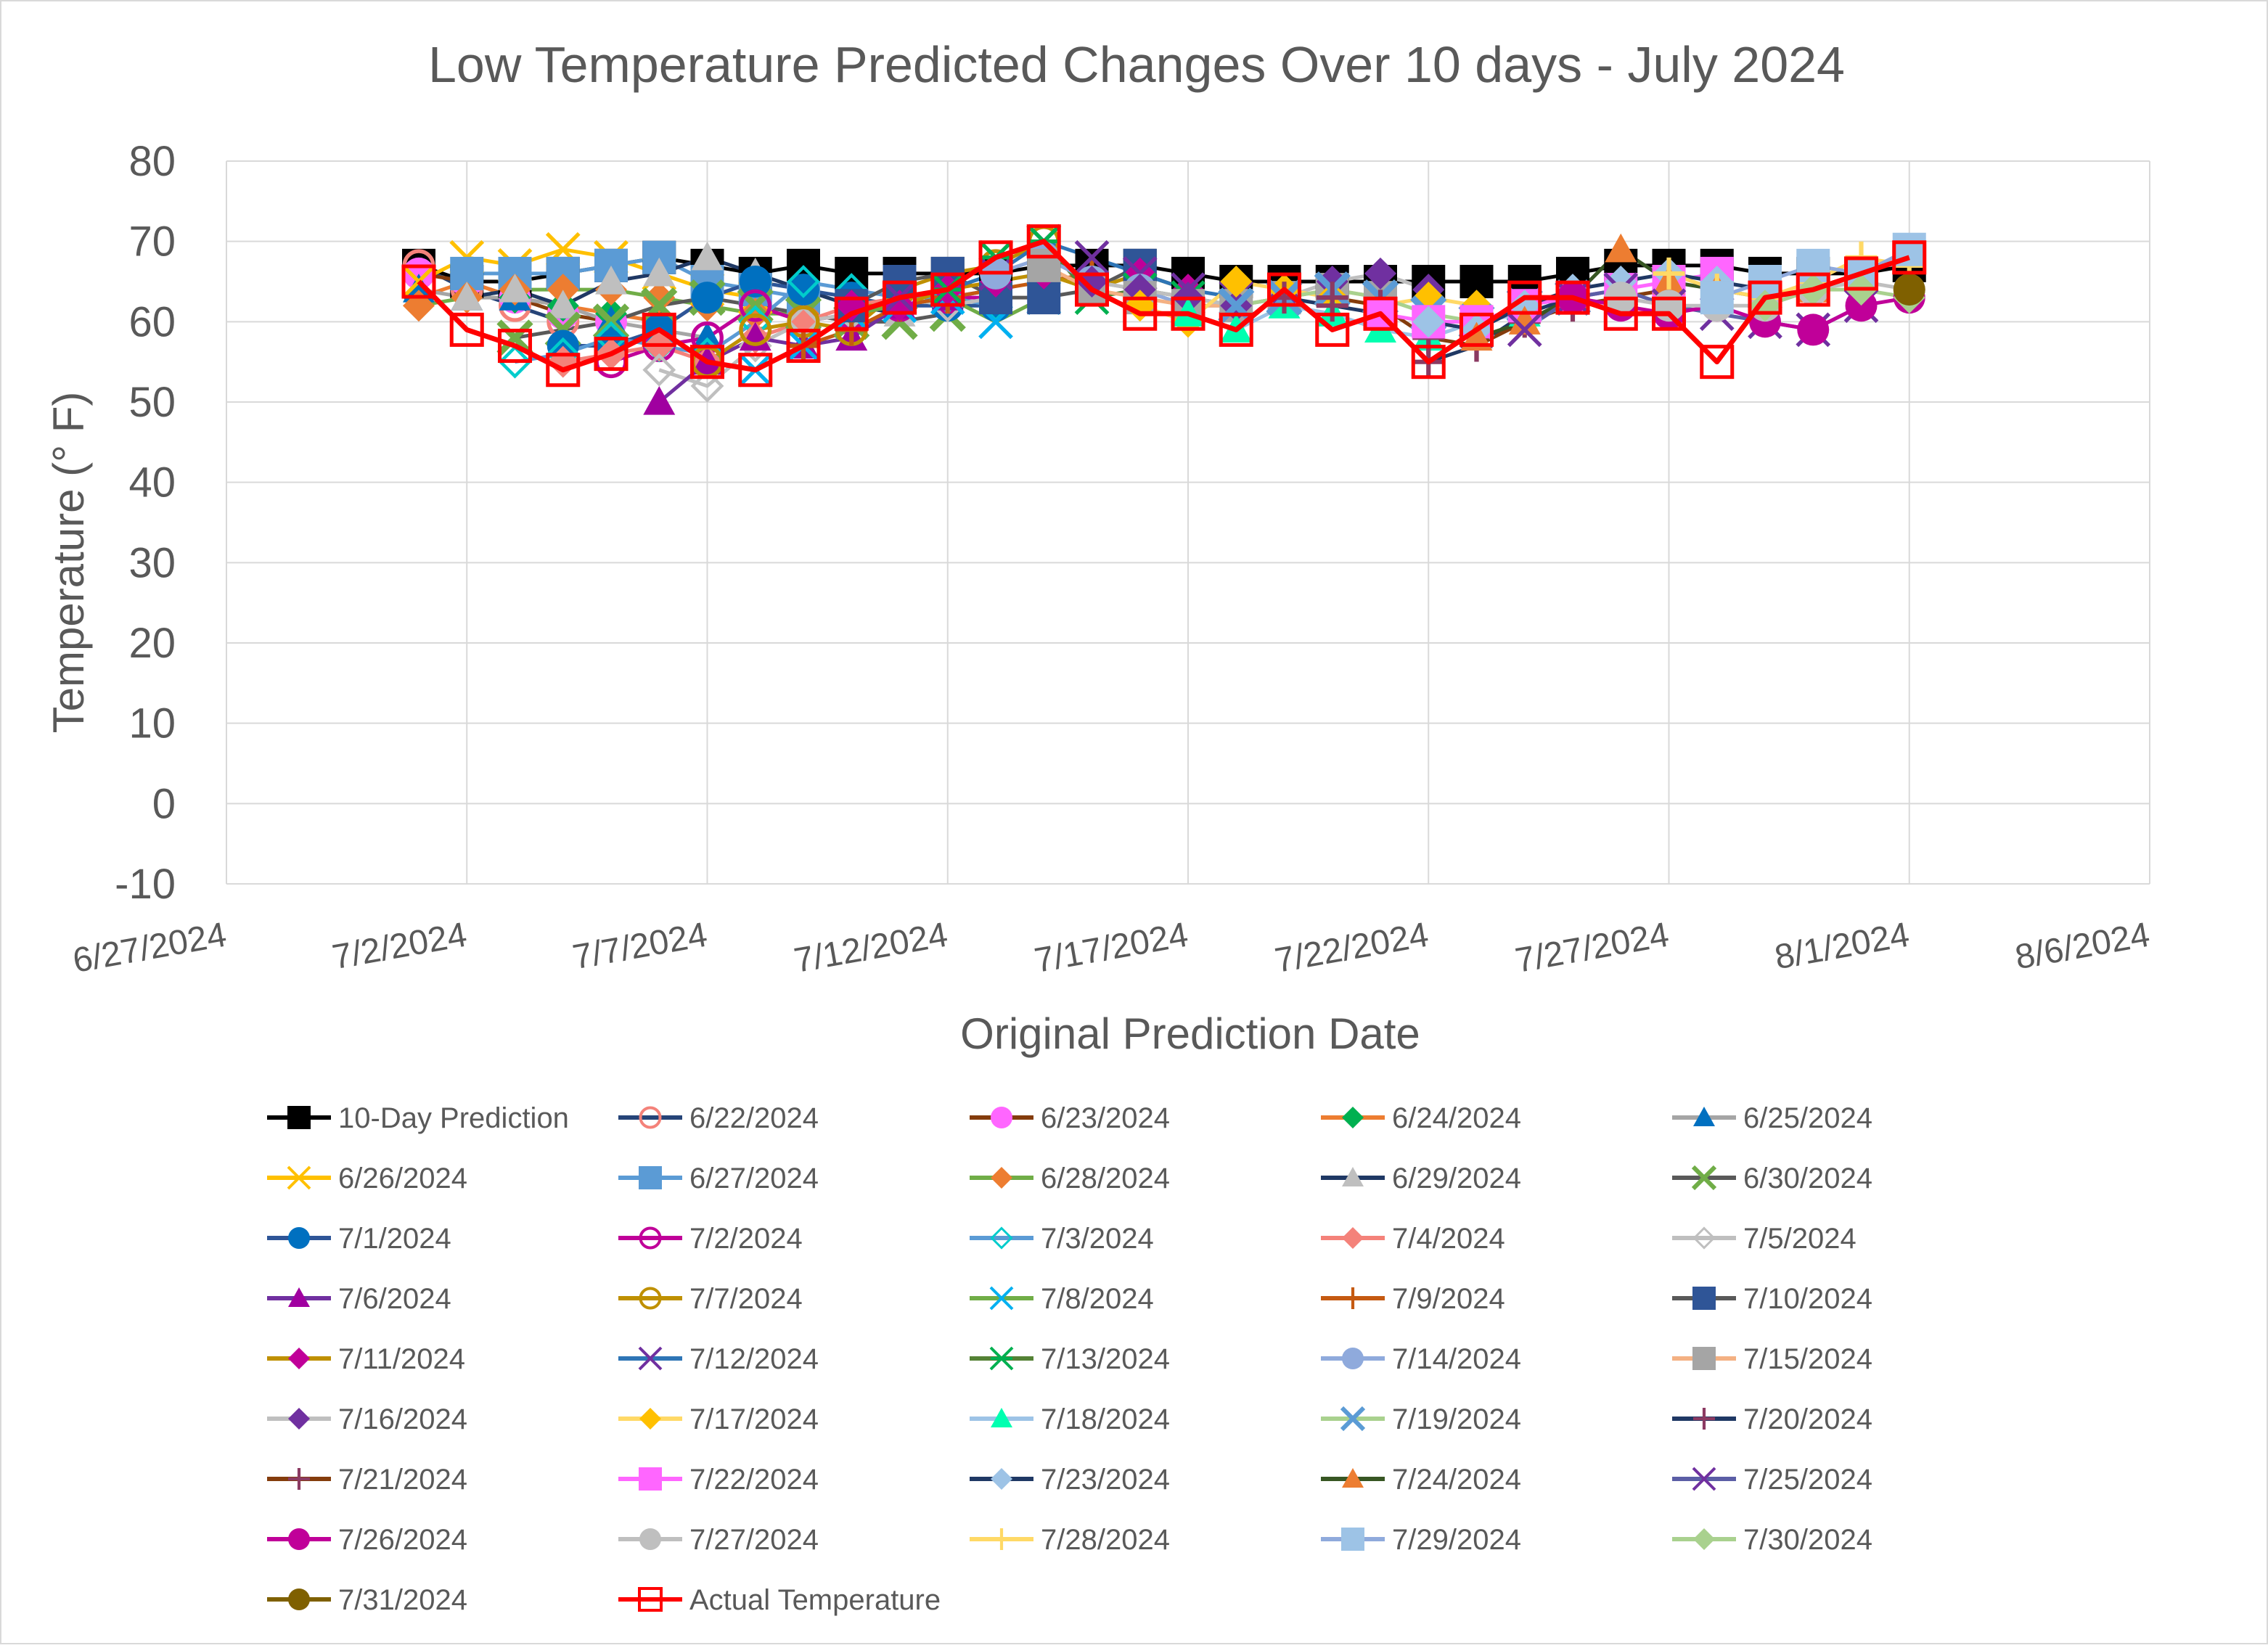 Image resolution: width=2268 pixels, height=1648 pixels. I want to click on legend-item: 7/14/2024, so click(1421, 1359).